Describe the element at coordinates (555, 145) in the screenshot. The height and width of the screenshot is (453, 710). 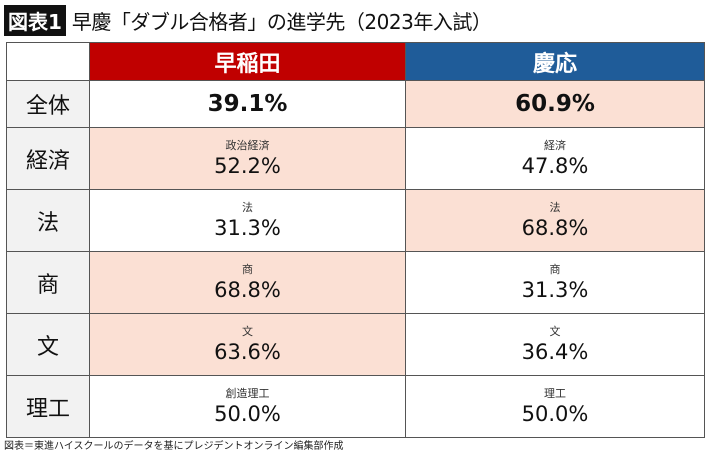
I see `keio-faculty: 経済` at that location.